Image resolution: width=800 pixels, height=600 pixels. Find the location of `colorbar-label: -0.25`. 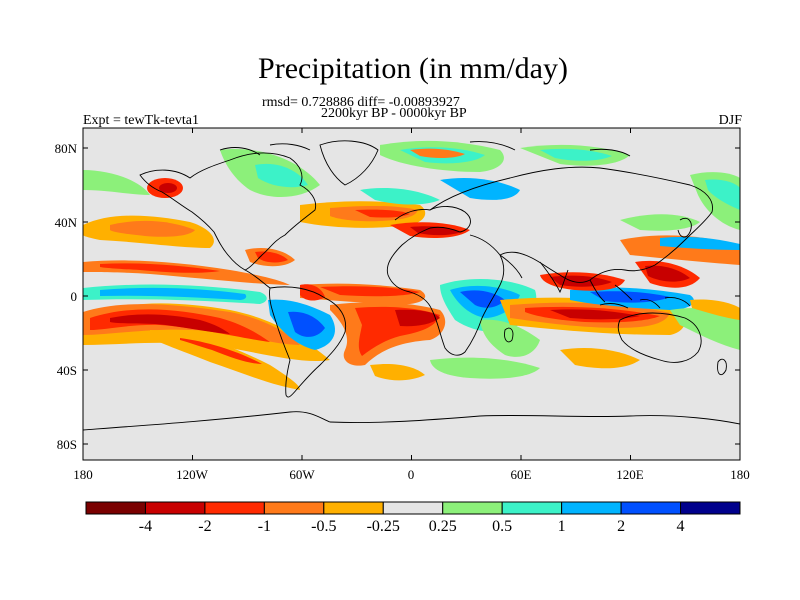

colorbar-label: -0.25 is located at coordinates (383, 526).